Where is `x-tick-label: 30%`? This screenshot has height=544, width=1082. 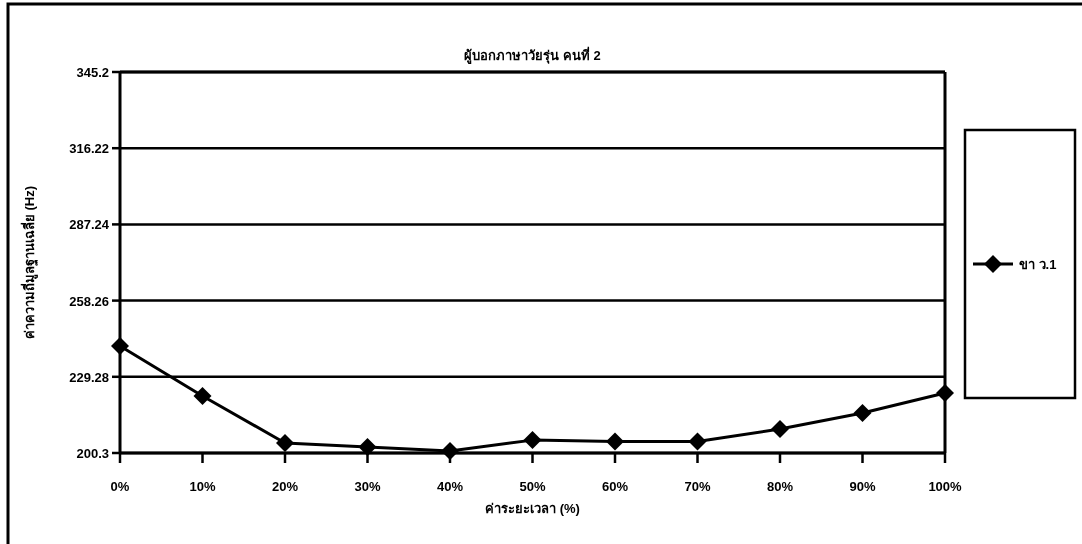
x-tick-label: 30% is located at coordinates (367, 486).